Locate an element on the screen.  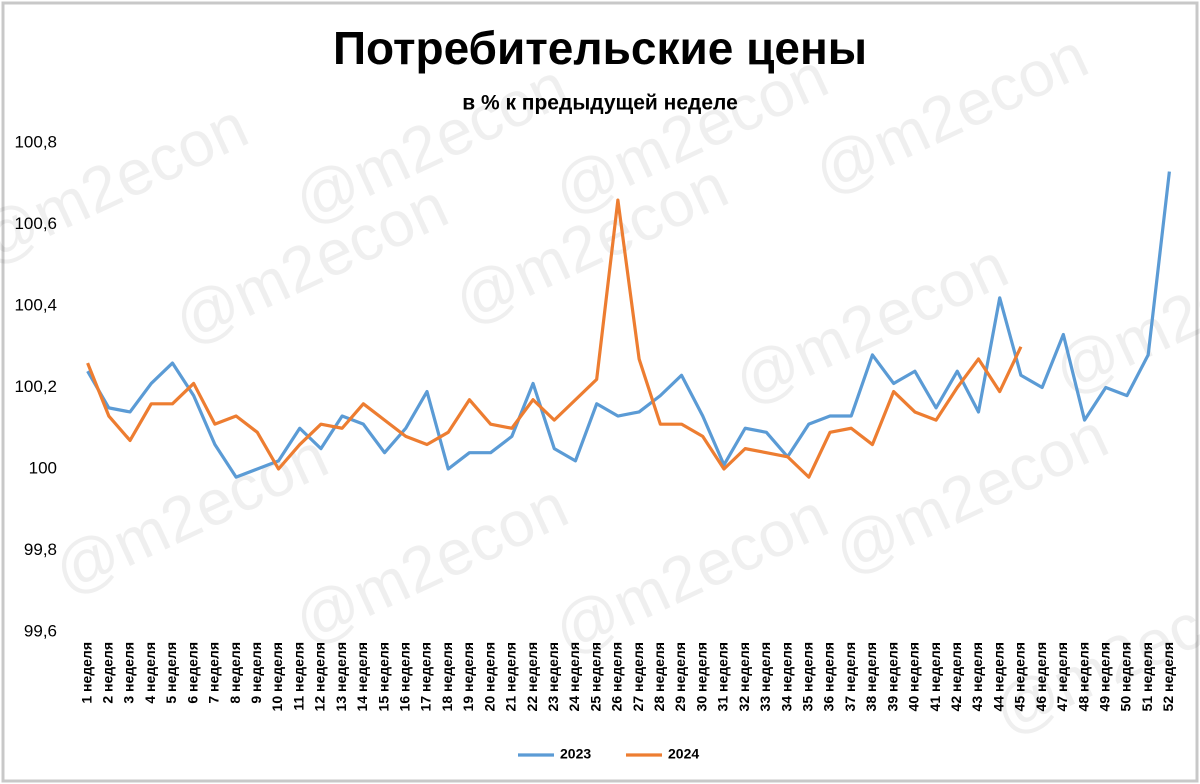
x-tick-label: 19 неделя is located at coordinates (468, 676).